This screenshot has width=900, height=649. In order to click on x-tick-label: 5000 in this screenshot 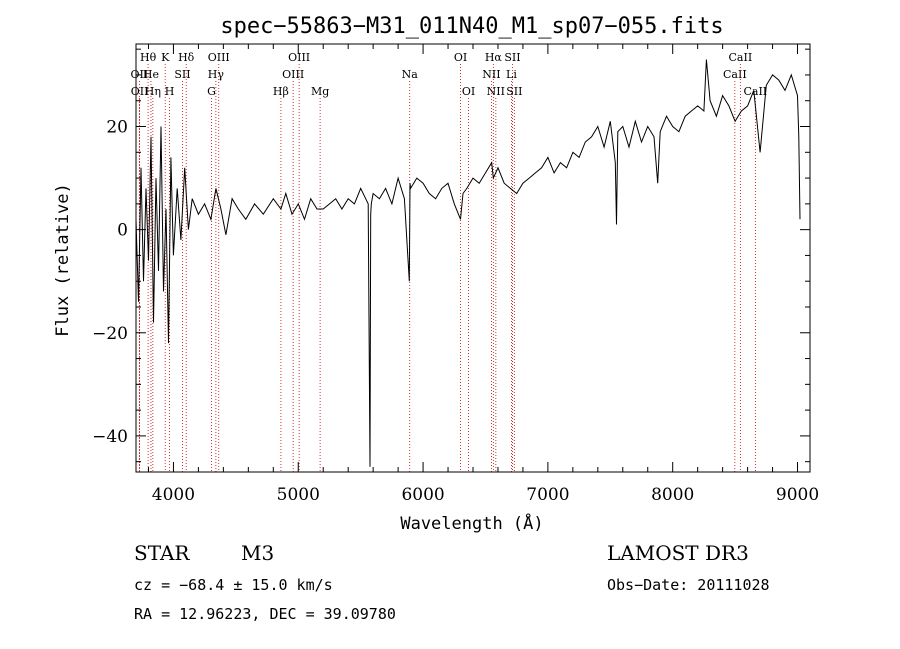, I will do `click(298, 495)`.